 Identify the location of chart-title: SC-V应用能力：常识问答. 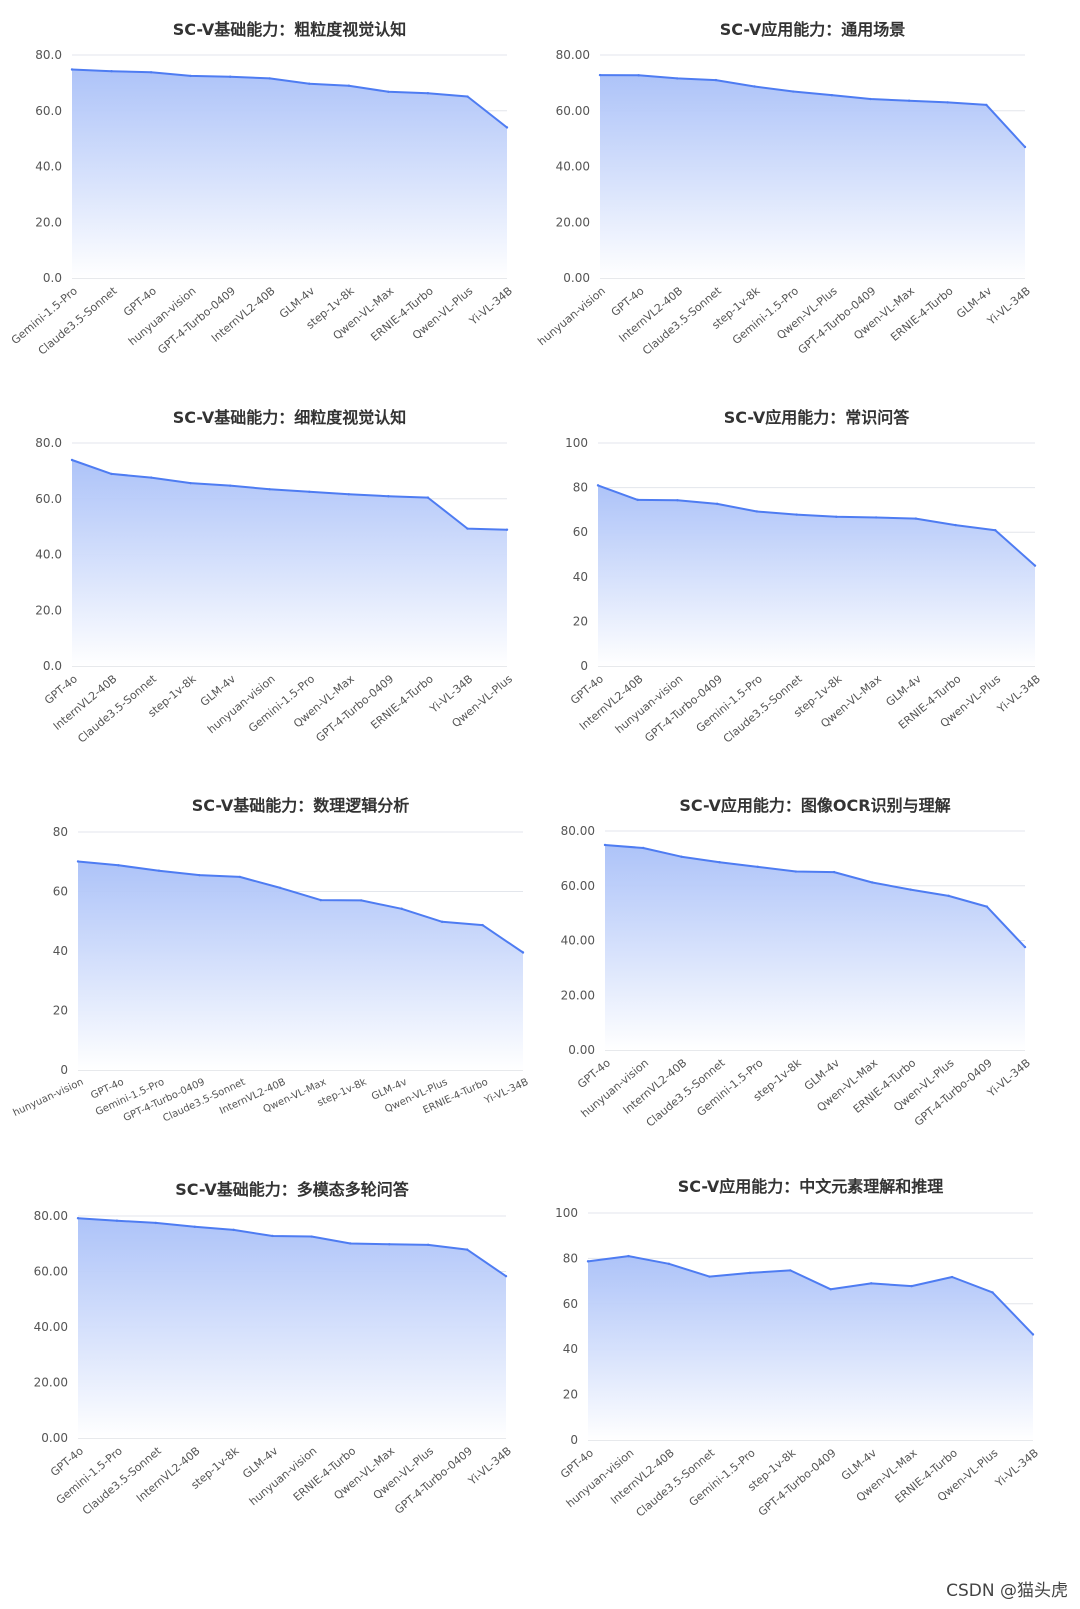
(817, 417).